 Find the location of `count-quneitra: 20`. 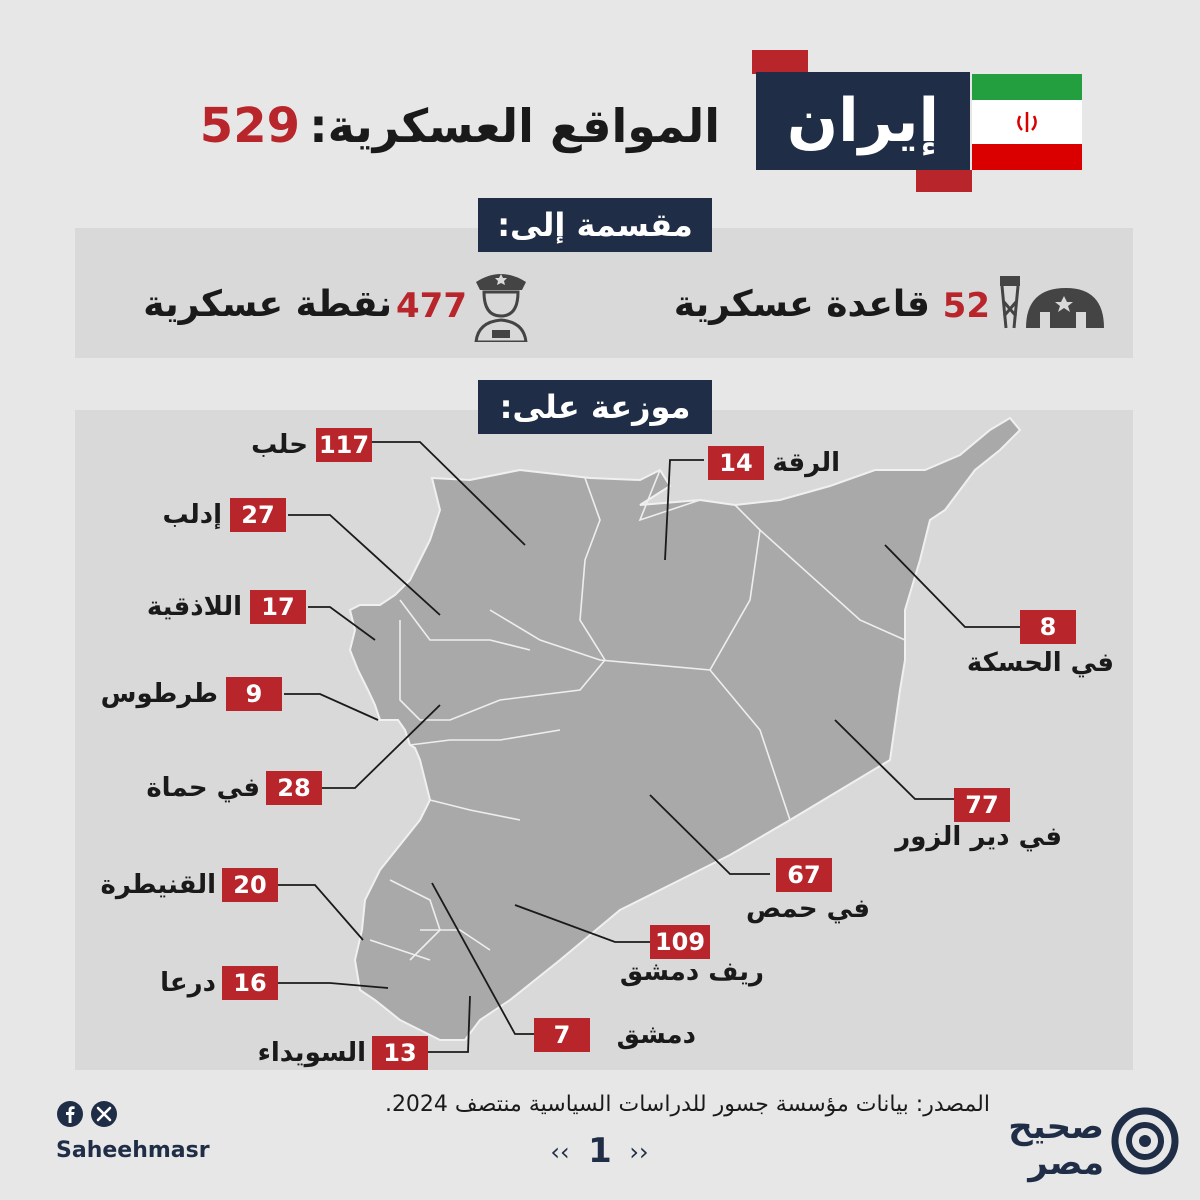

count-quneitra: 20 is located at coordinates (250, 885).